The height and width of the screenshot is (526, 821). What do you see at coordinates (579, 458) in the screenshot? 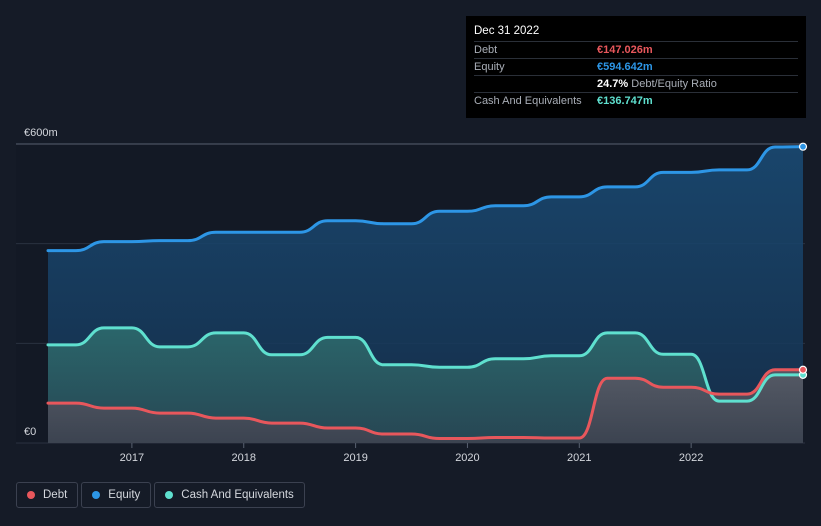
I see `x-tick-label: 2021` at bounding box center [579, 458].